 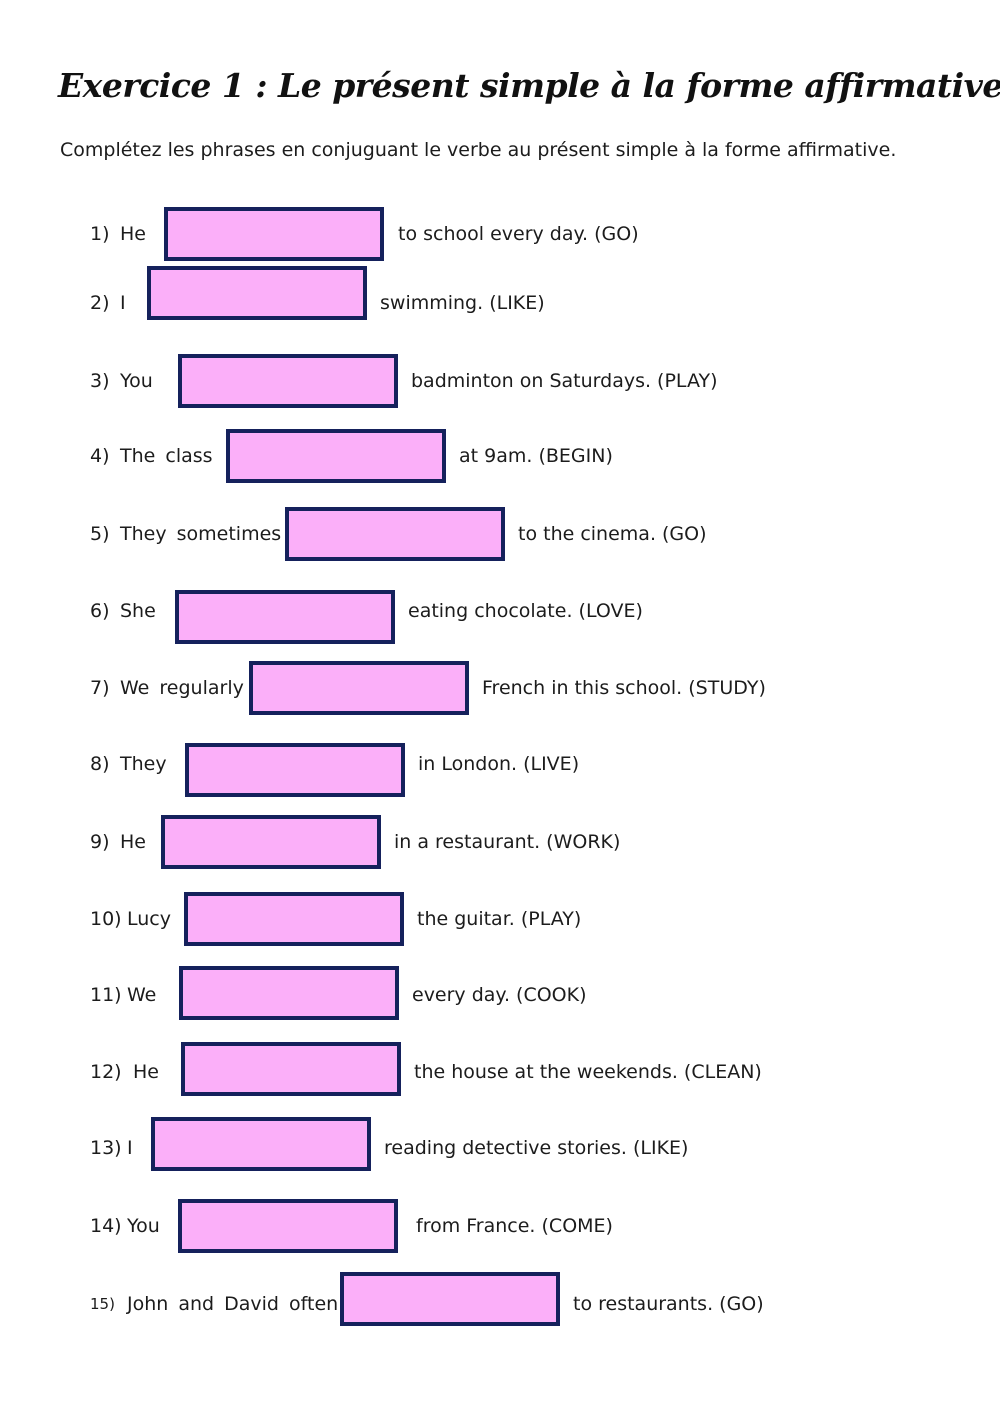 What do you see at coordinates (149, 919) in the screenshot?
I see `item-subject: Lucy` at bounding box center [149, 919].